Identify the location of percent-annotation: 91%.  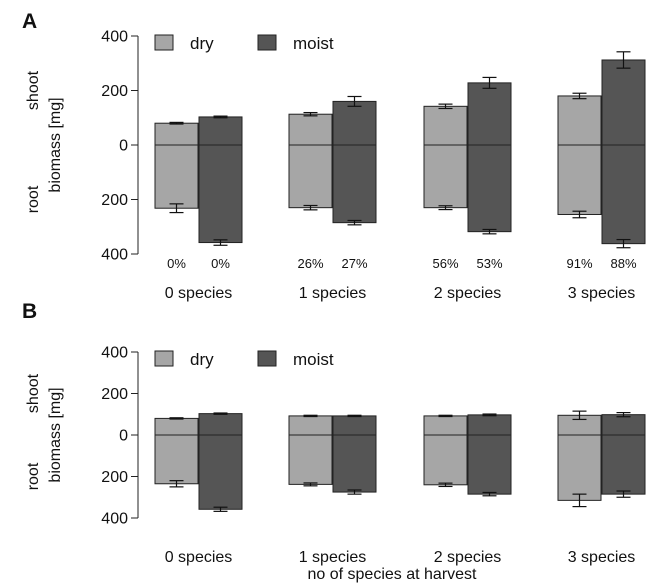
(579, 263).